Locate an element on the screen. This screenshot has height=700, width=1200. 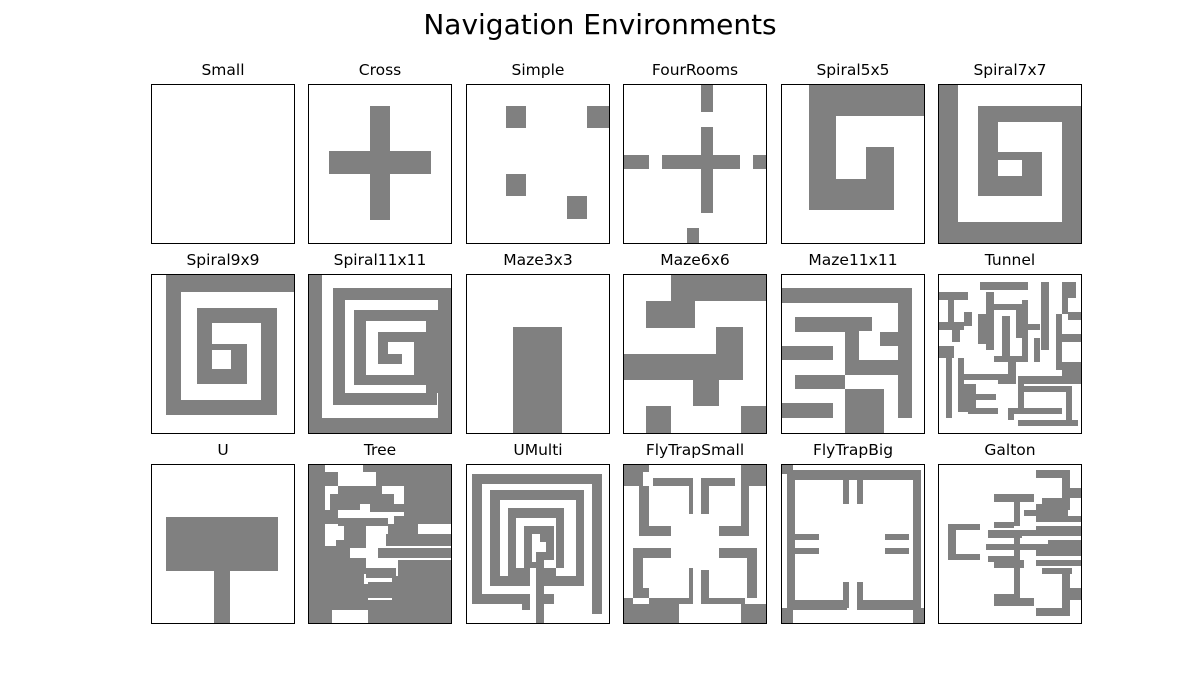
env-floor is located at coordinates (853, 544).